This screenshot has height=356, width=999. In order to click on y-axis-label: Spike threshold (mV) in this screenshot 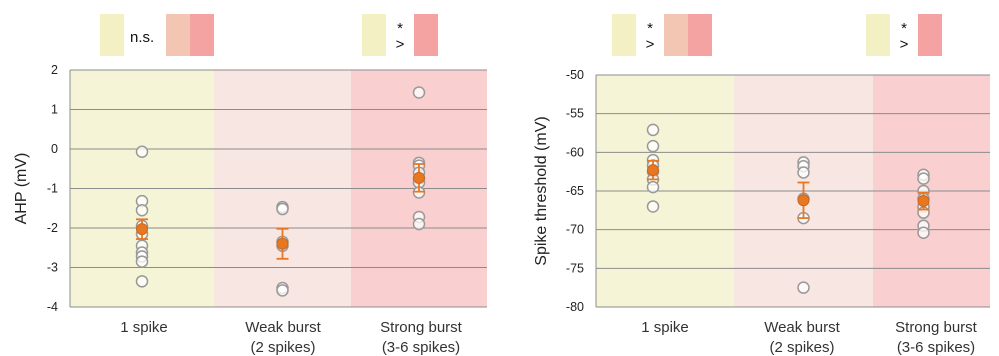, I will do `click(541, 190)`.